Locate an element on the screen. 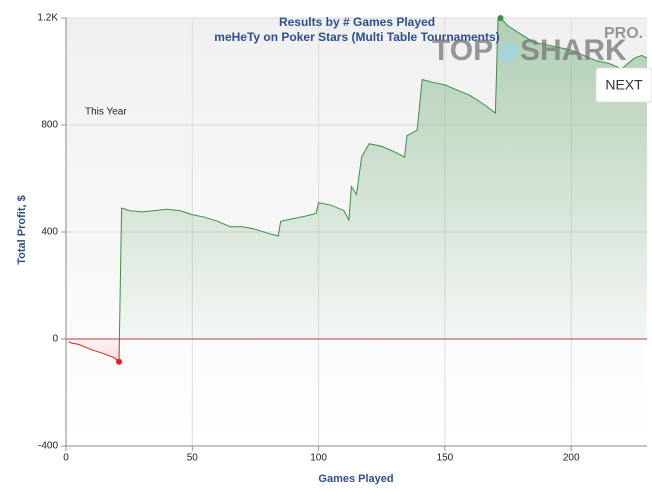 Image resolution: width=652 pixels, height=491 pixels. logo-text: SHARK is located at coordinates (573, 50).